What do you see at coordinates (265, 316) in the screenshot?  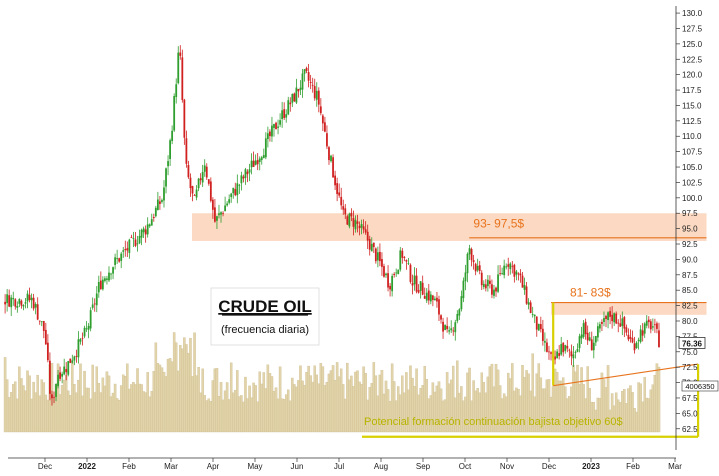 I see `legend-box: CRUDE OIL (frecuencia diaria)` at bounding box center [265, 316].